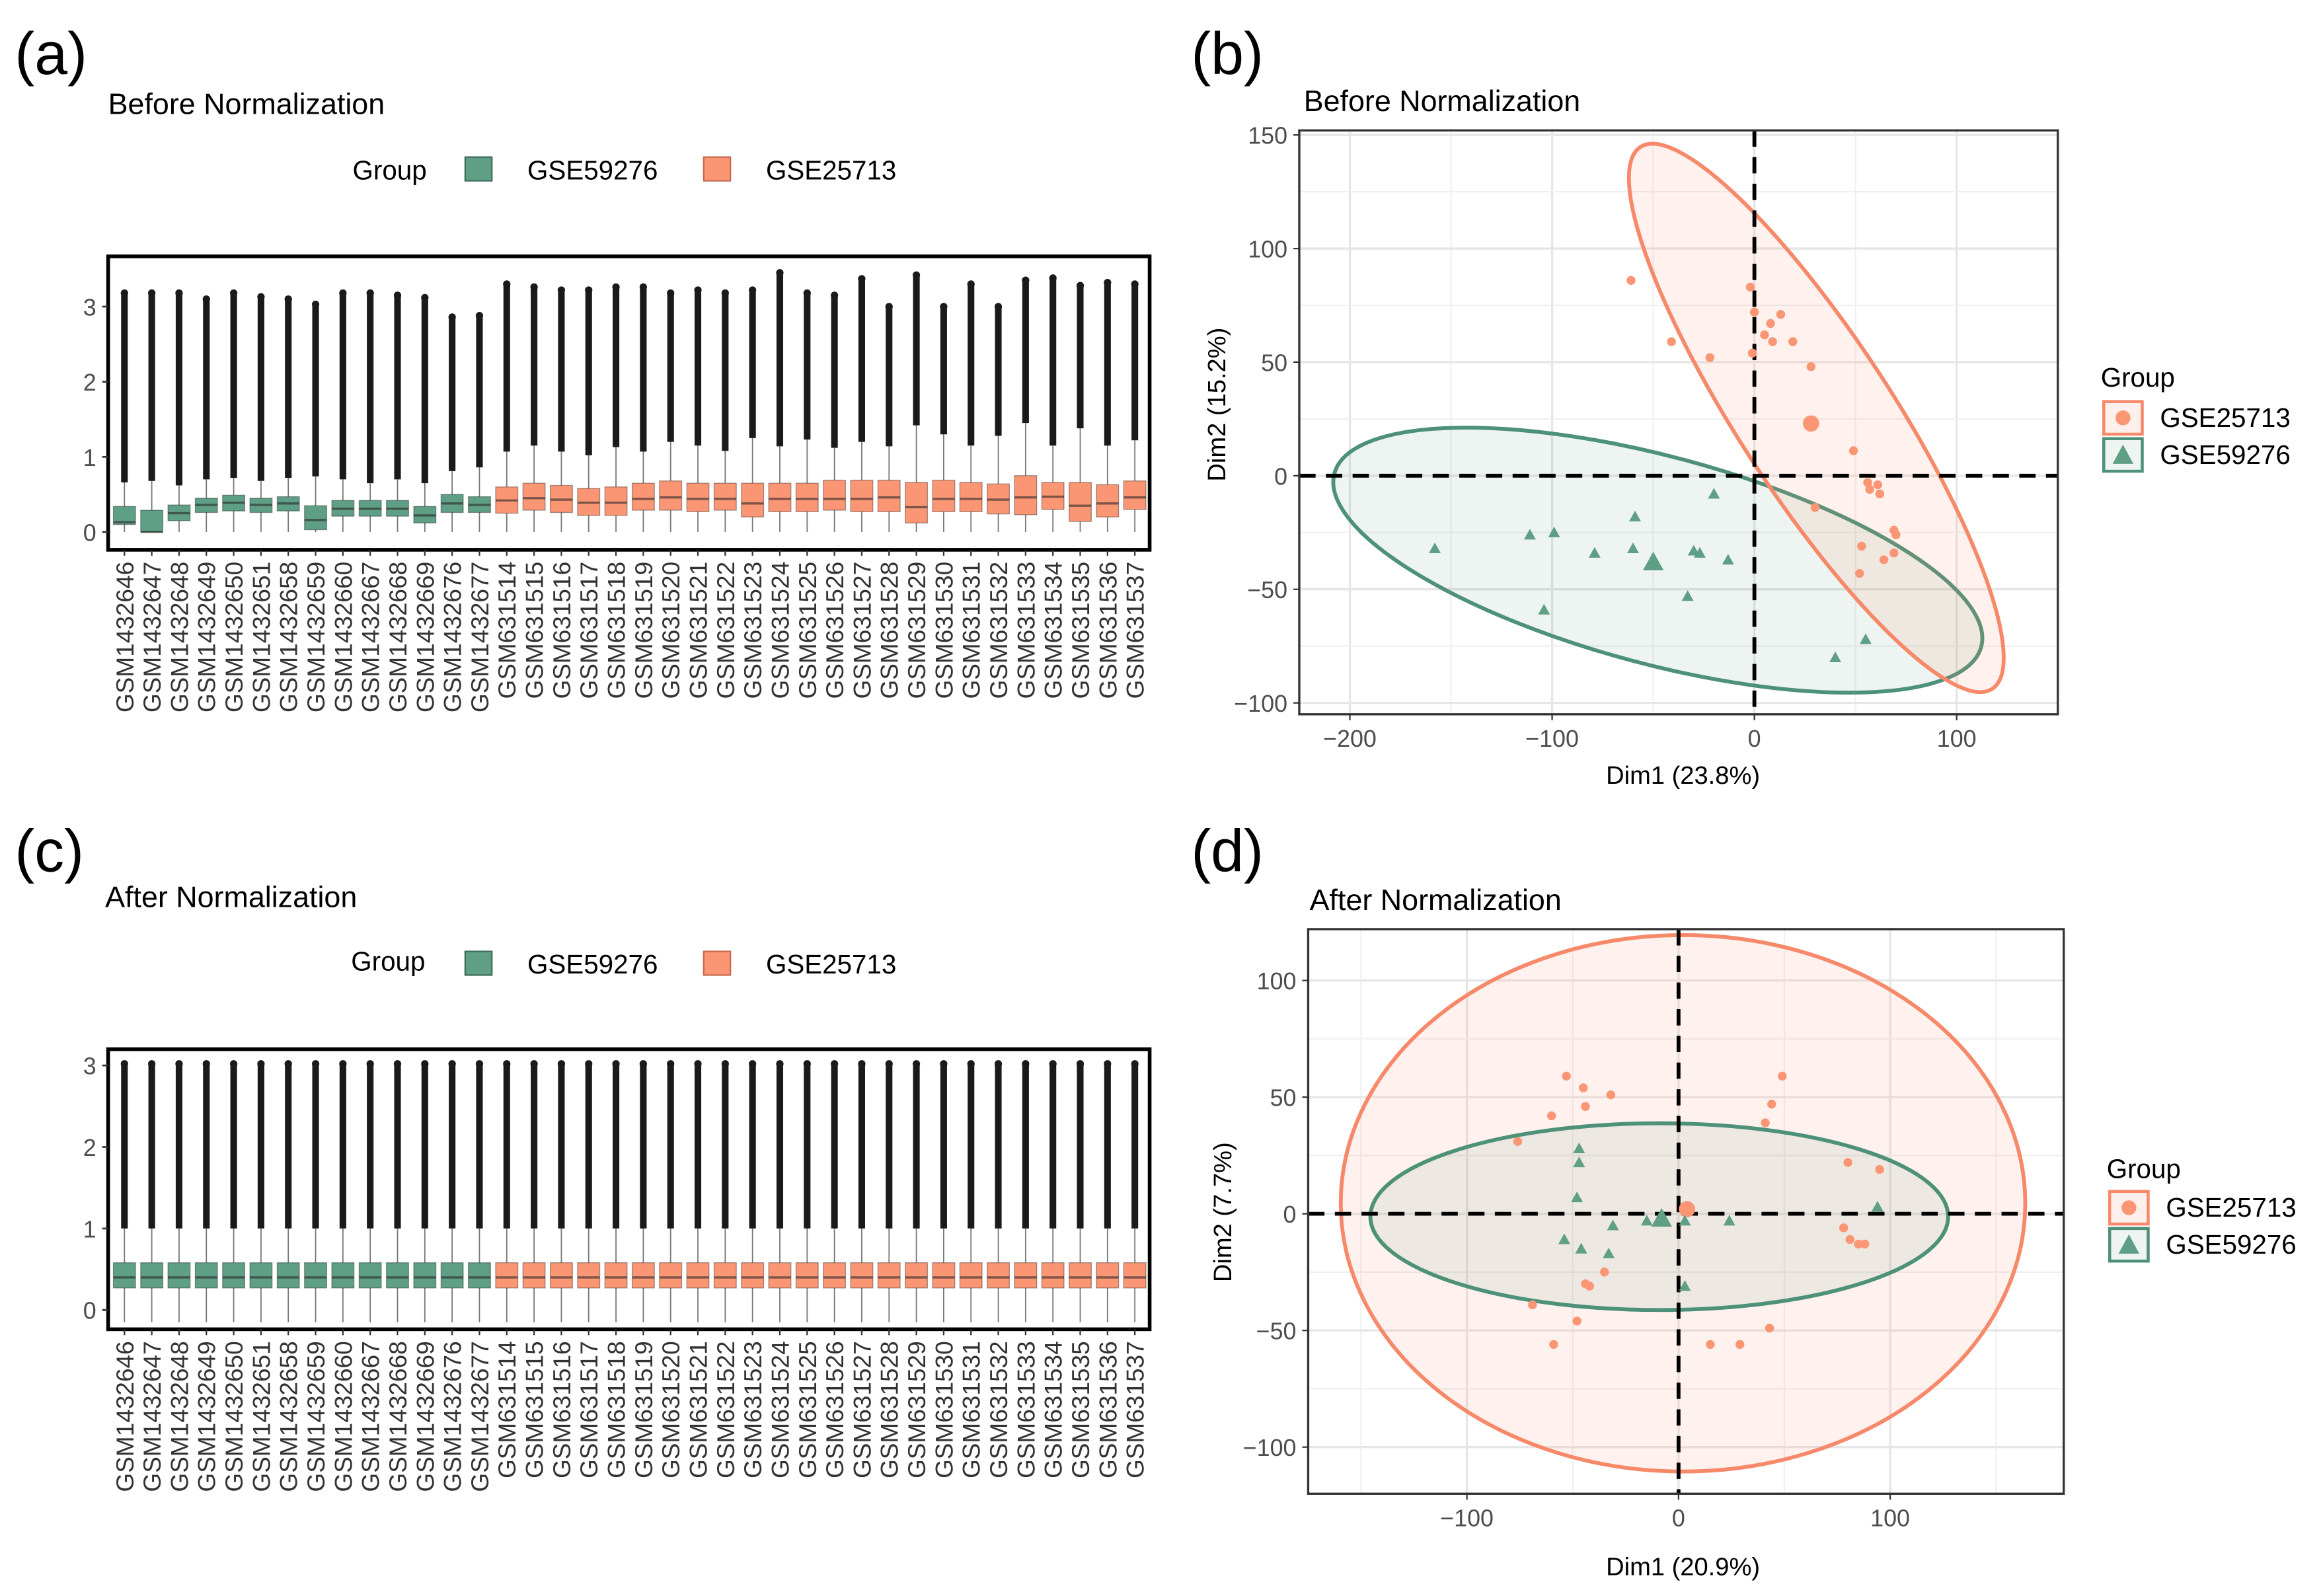 The height and width of the screenshot is (1596, 2323). I want to click on x-tick-label: GSM631537, so click(1135, 1409).